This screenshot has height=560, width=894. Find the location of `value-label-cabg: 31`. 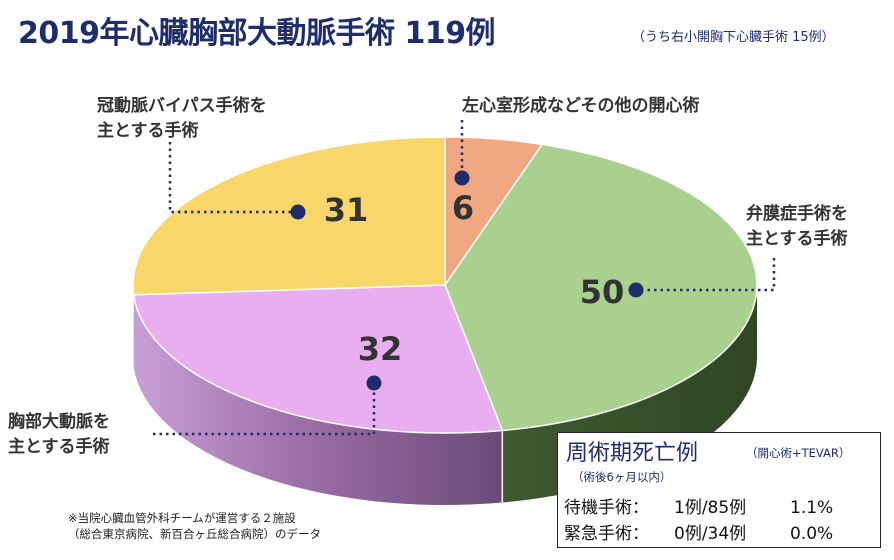

value-label-cabg: 31 is located at coordinates (346, 210).